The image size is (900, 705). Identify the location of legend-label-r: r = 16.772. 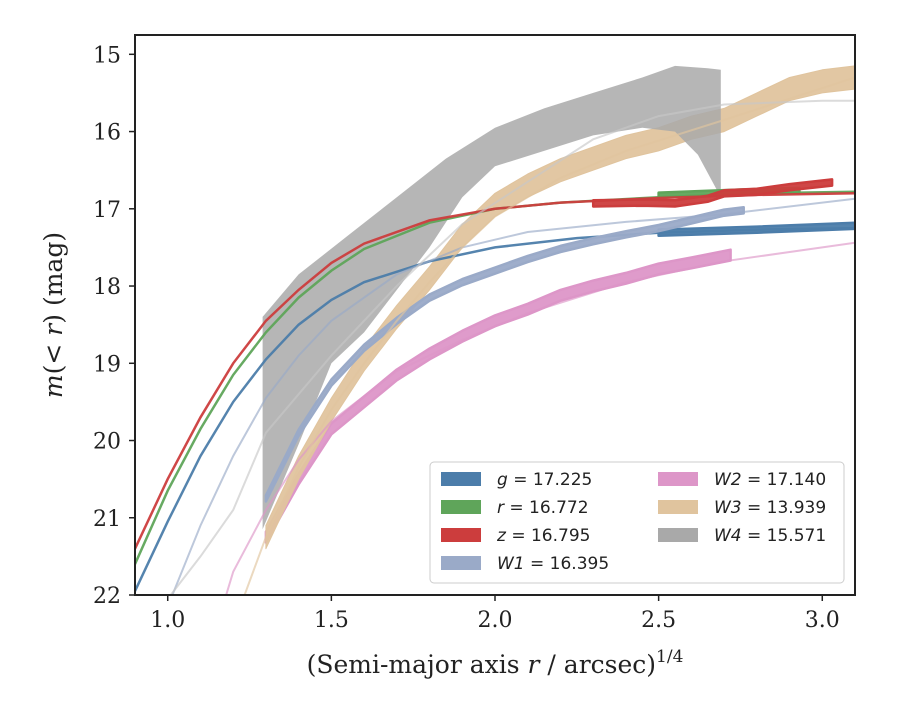
(543, 508).